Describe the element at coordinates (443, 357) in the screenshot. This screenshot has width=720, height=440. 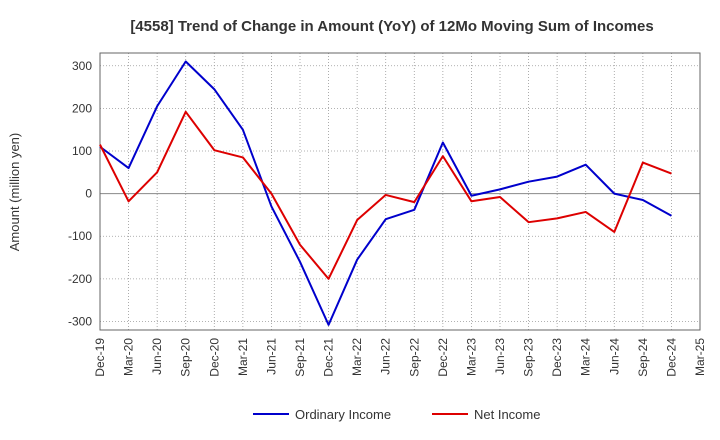
I see `x-tick-label: Dec-22` at that location.